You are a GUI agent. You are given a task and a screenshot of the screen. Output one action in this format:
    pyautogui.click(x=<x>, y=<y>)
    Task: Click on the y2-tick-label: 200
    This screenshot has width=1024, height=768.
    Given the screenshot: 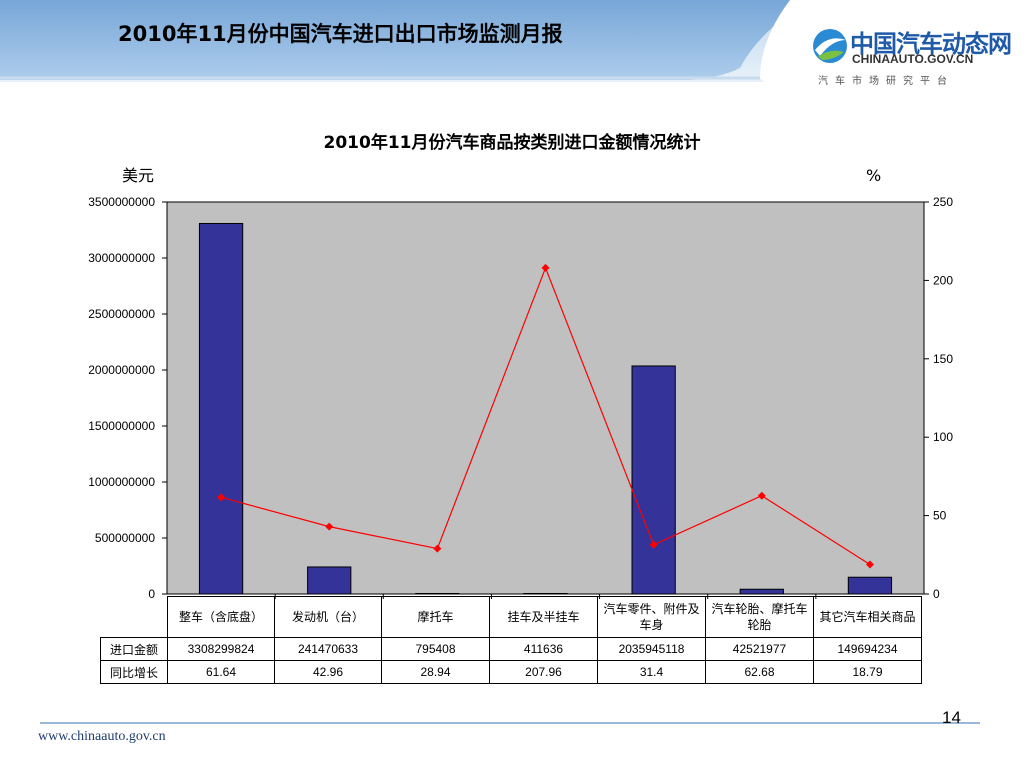 What is the action you would take?
    pyautogui.click(x=943, y=280)
    